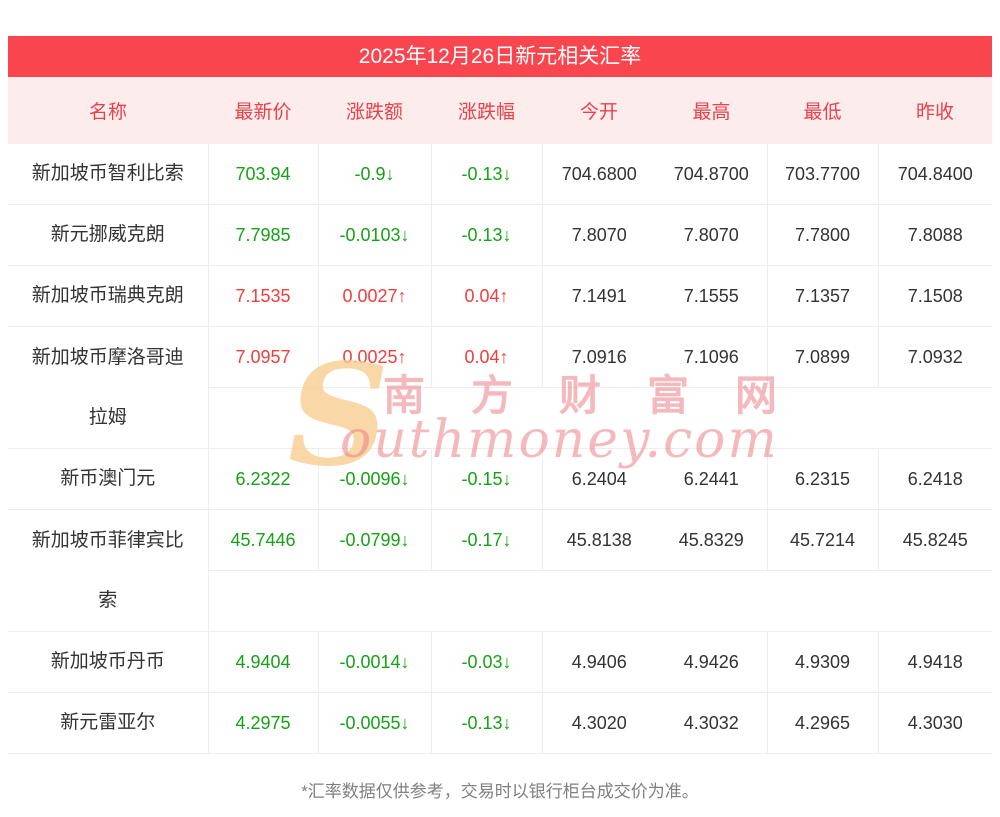 The height and width of the screenshot is (817, 1000). Describe the element at coordinates (375, 540) in the screenshot. I see `change-amount-cell: -0.0799↓` at that location.